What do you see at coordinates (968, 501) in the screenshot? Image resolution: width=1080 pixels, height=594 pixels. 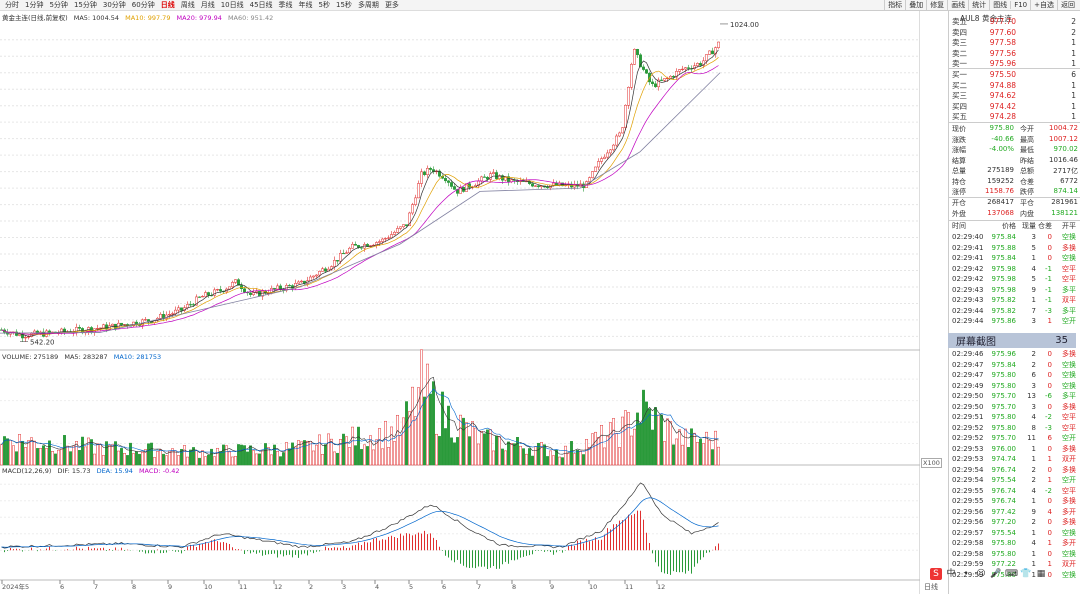 I see `trade-time: 02:29:55` at bounding box center [968, 501].